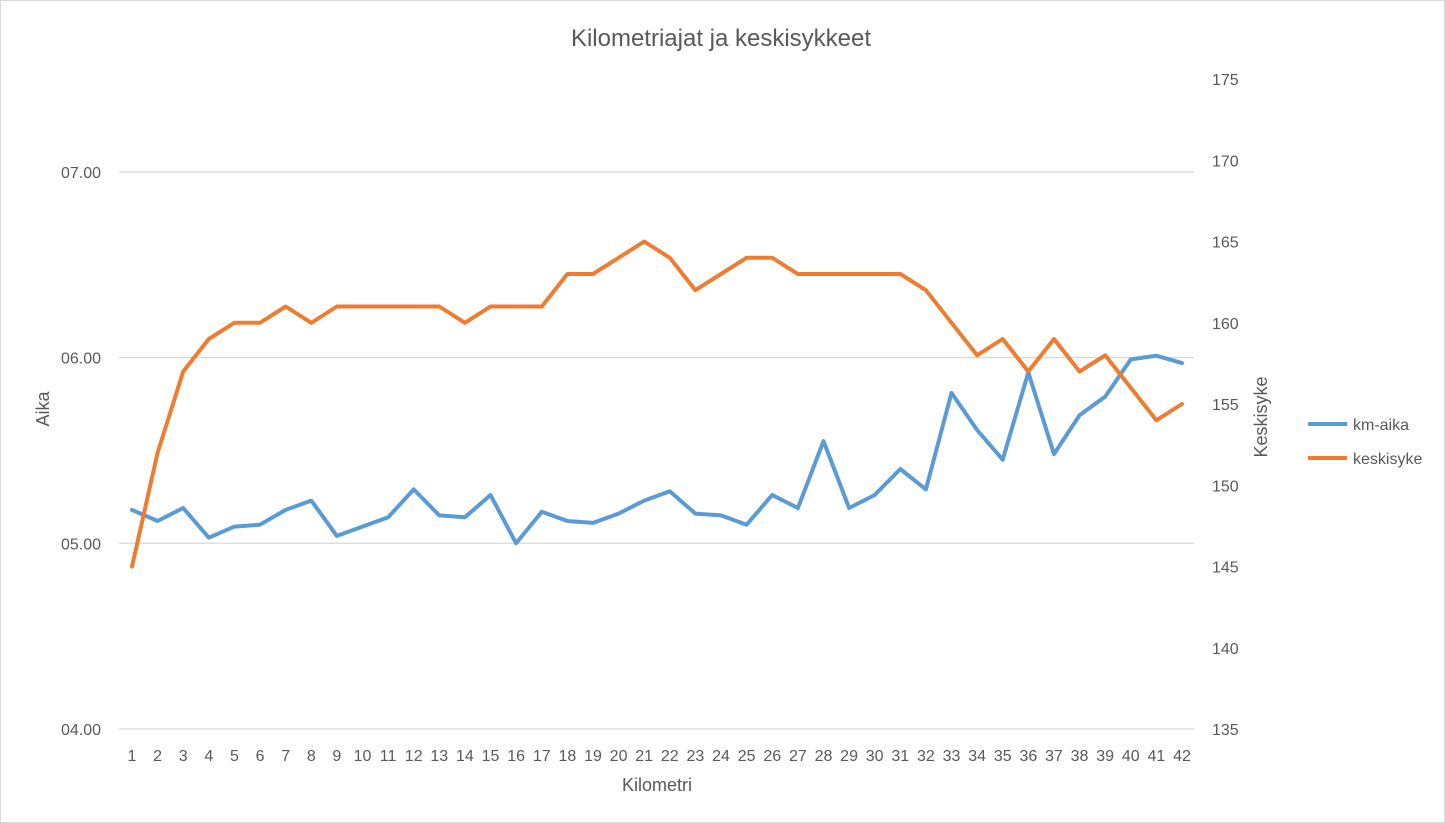 The height and width of the screenshot is (823, 1445). Describe the element at coordinates (926, 756) in the screenshot. I see `x-tick-label: 32` at that location.